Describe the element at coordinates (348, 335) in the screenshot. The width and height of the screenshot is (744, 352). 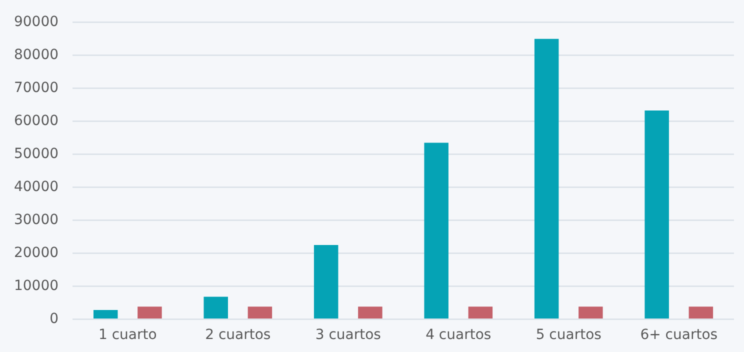
I see `x-tick-label: 3 cuartos` at that location.